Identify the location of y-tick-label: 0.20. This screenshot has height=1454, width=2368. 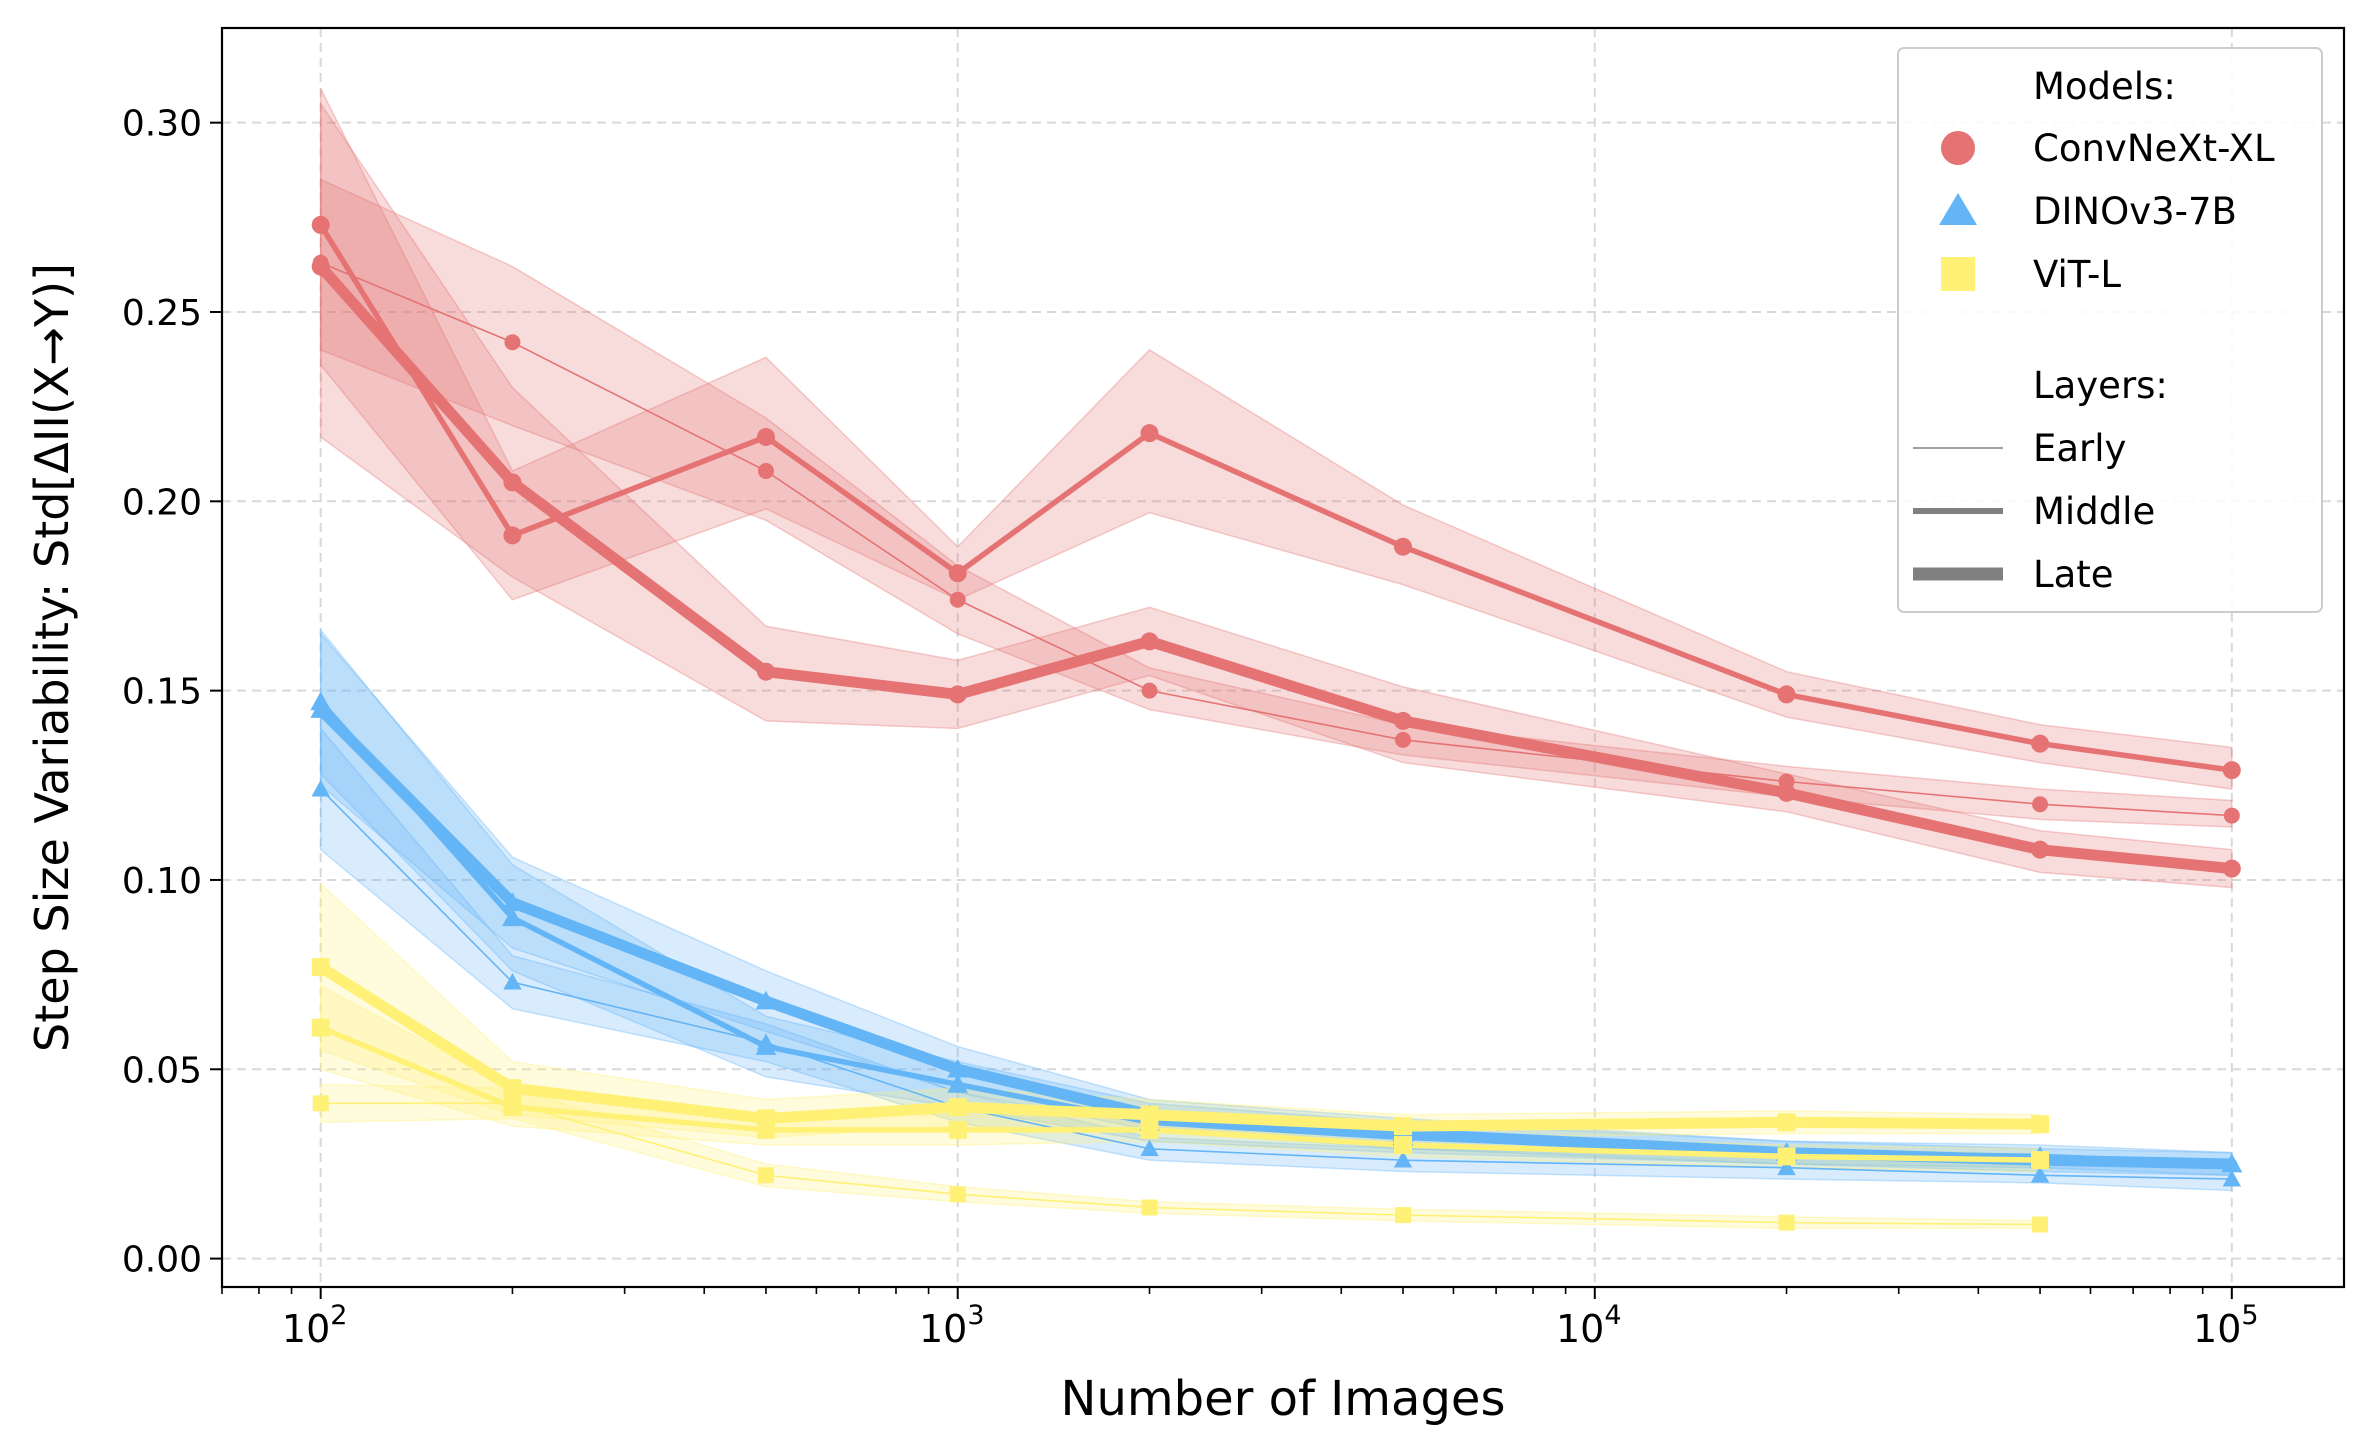
(162, 502).